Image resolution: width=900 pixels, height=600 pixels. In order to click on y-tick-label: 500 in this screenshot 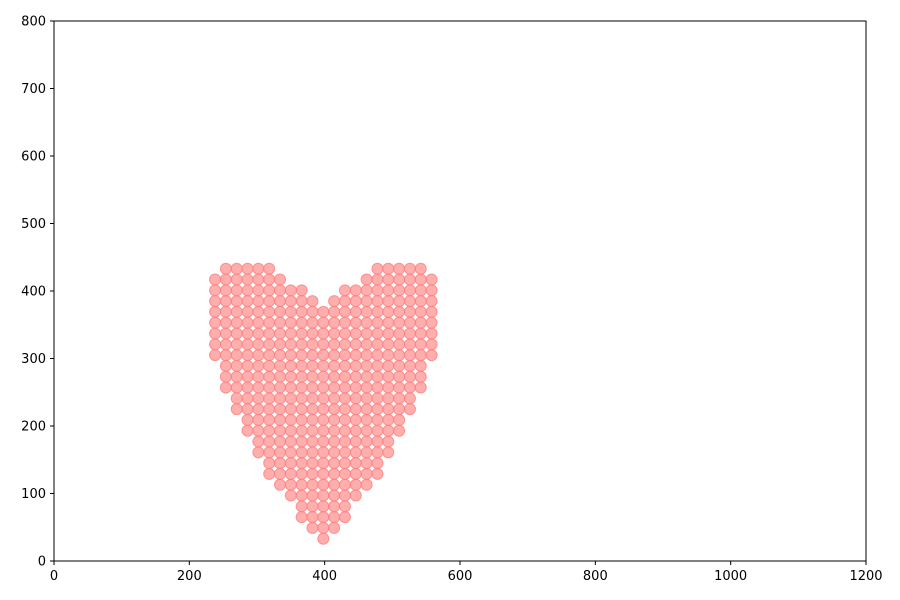, I will do `click(33, 224)`.